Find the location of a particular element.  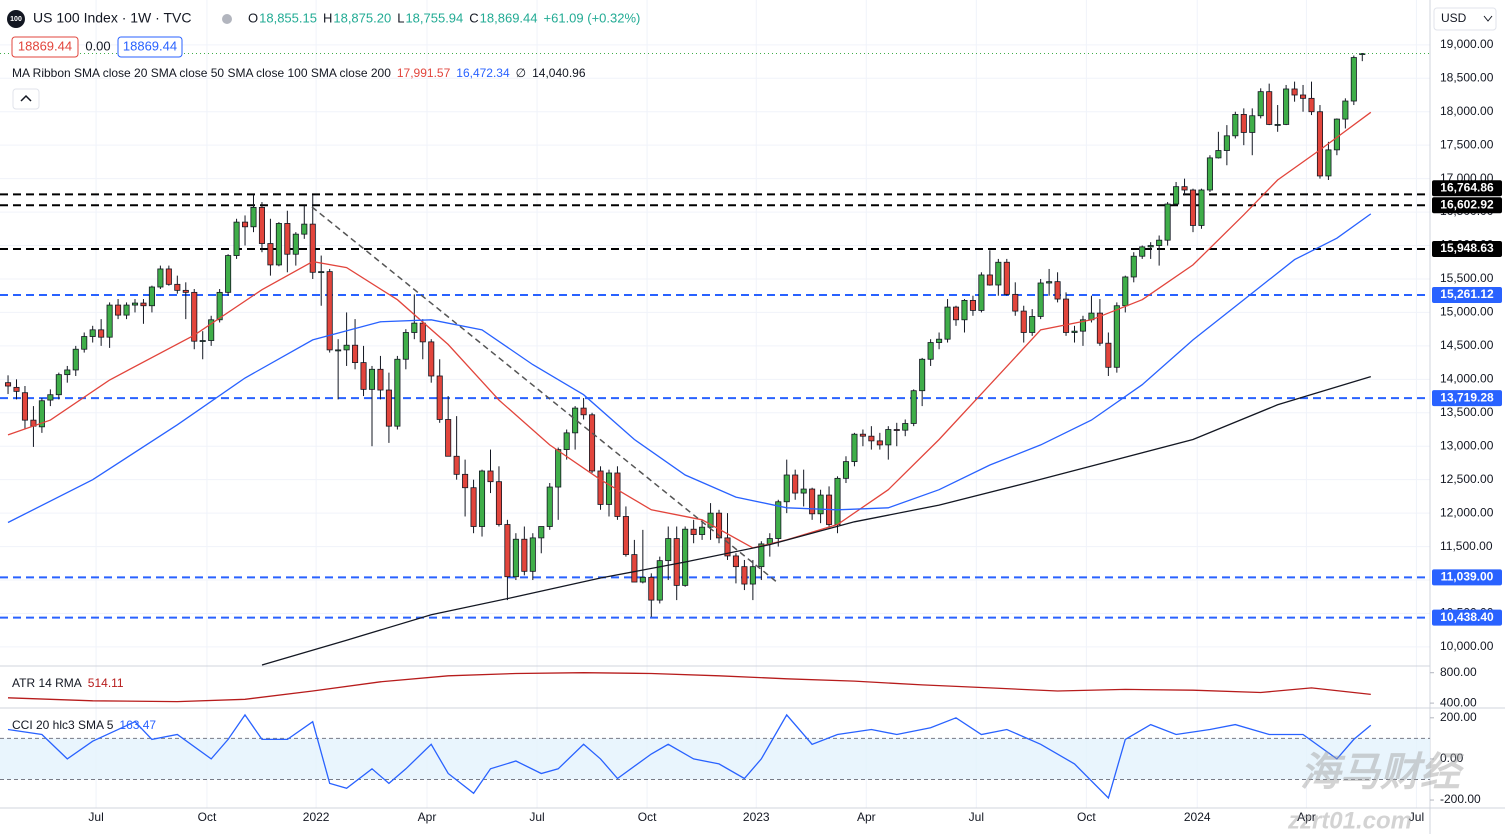

y-tick-label: 400.00 is located at coordinates (1458, 702).